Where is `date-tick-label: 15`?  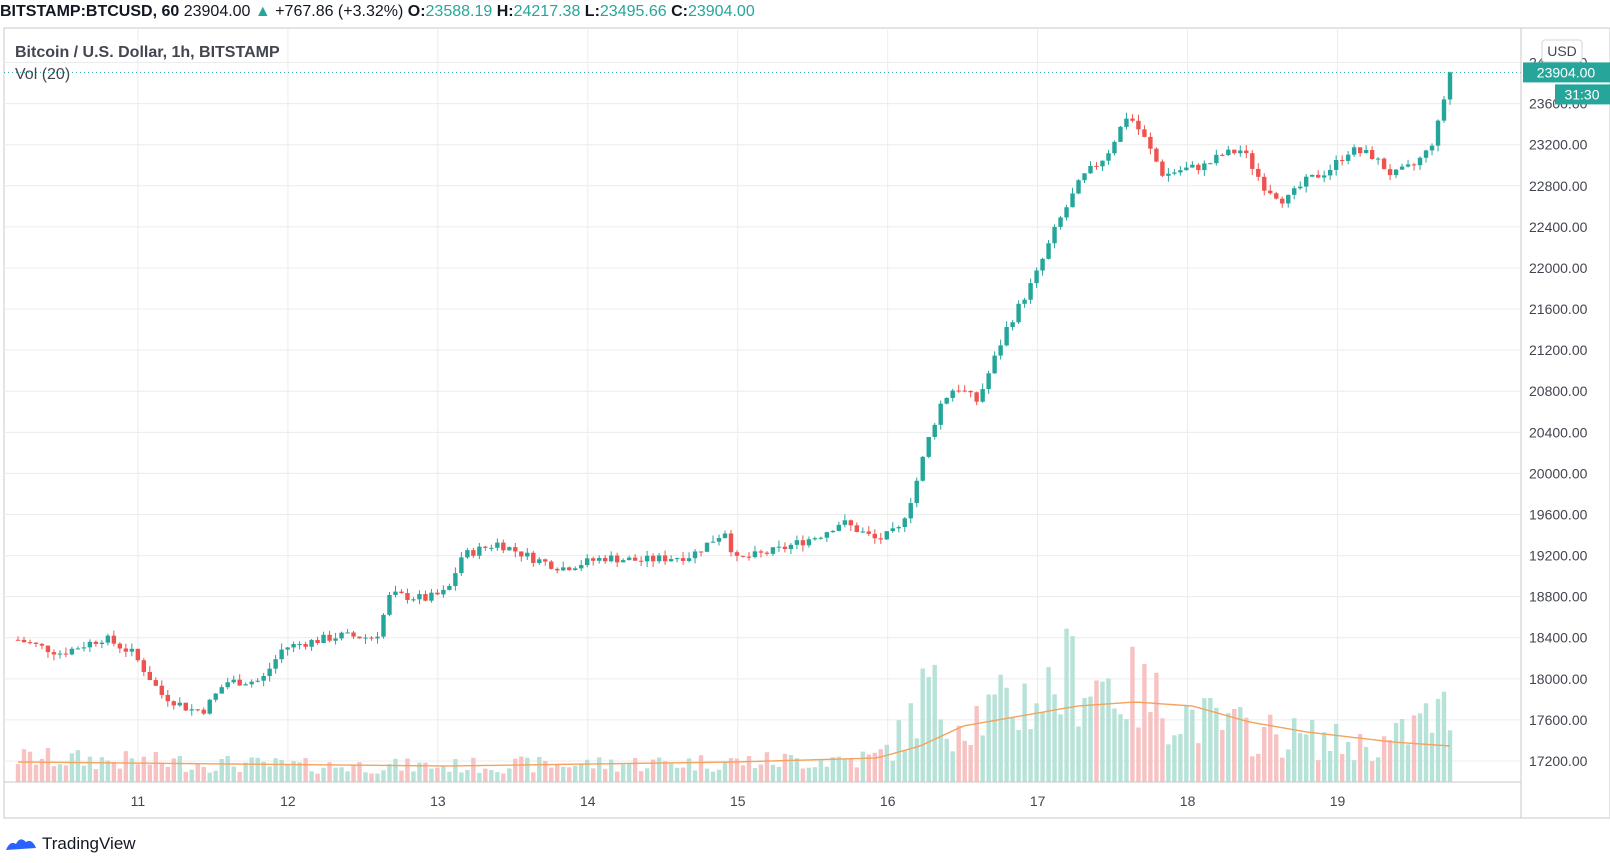
date-tick-label: 15 is located at coordinates (738, 801).